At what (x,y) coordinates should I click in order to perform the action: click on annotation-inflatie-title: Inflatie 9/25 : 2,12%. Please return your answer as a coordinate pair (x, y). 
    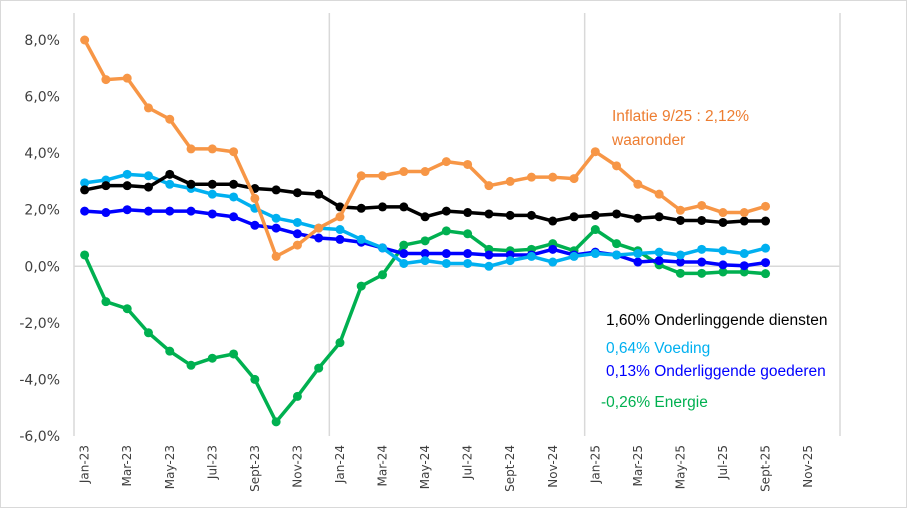
    Looking at the image, I should click on (681, 116).